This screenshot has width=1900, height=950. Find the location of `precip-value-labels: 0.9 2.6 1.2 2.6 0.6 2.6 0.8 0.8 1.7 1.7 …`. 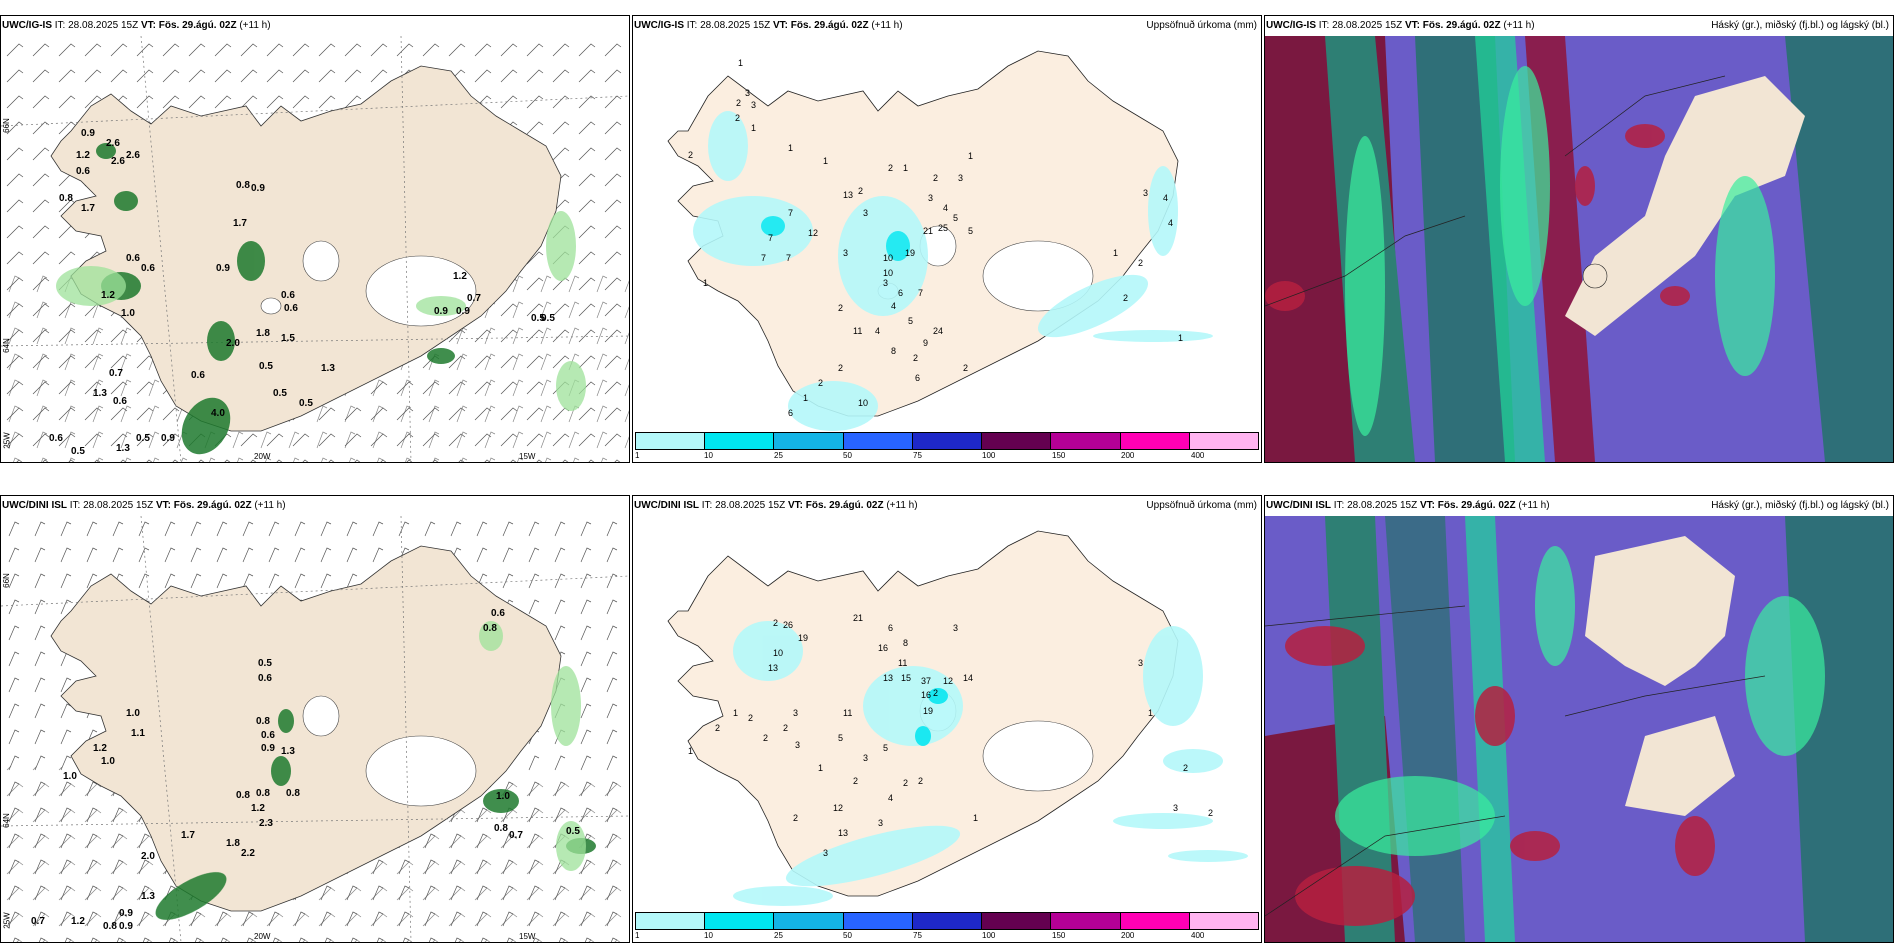

precip-value-labels: 0.9 2.6 1.2 2.6 0.6 2.6 0.8 0.8 1.7 1.7 … is located at coordinates (302, 292).